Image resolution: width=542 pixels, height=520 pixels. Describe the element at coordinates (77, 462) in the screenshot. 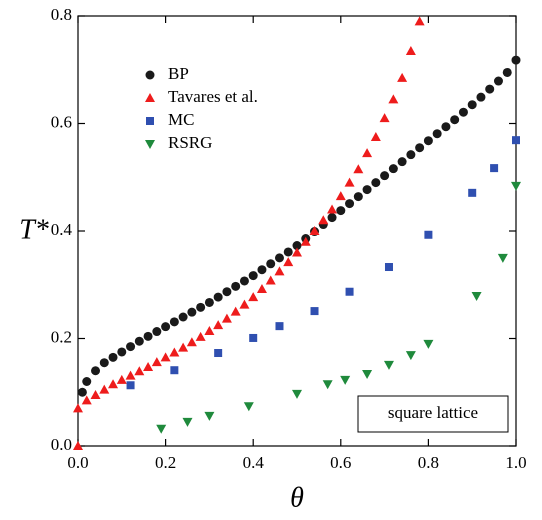

I see `x-tick-label: 0.0` at that location.